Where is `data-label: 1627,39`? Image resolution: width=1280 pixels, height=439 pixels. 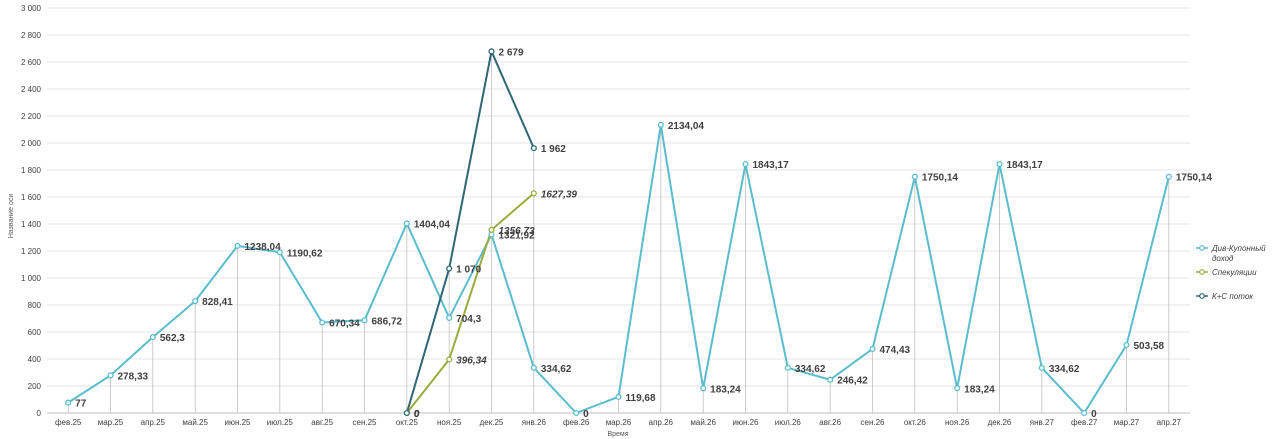 data-label: 1627,39 is located at coordinates (559, 194).